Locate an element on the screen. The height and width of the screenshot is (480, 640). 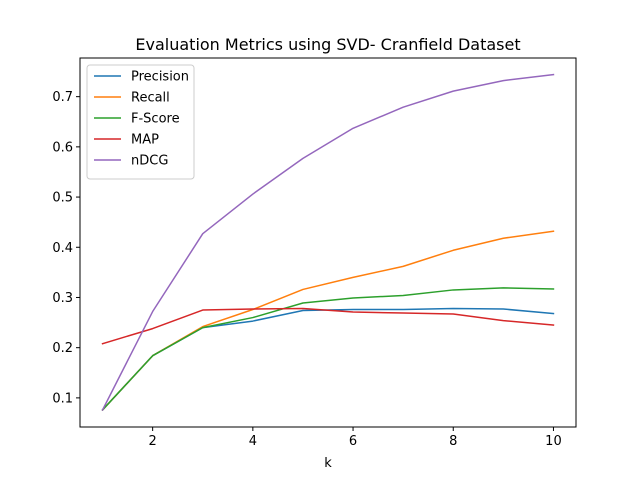
y-tick-label: 0.2 is located at coordinates (62, 348).